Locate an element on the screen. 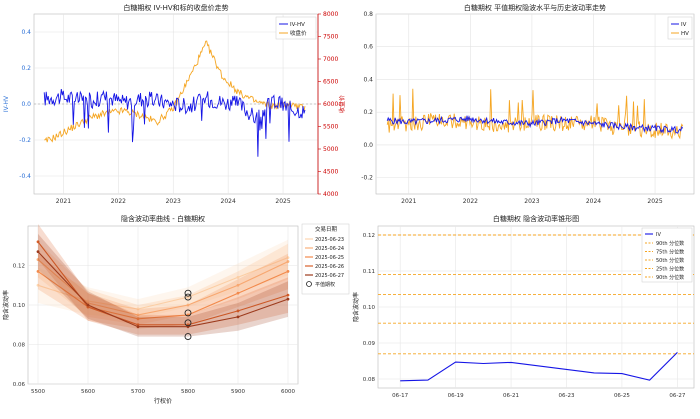  x-tick-label: 6000 is located at coordinates (288, 392).